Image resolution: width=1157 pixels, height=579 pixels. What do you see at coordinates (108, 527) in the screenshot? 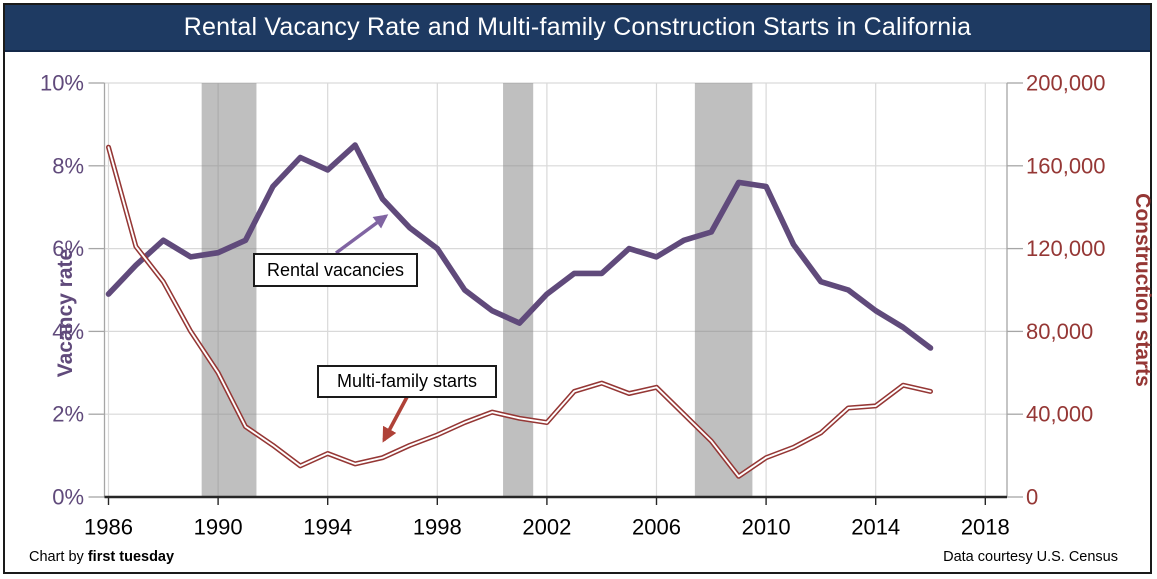
I see `x-axis-tick-label: 1986` at bounding box center [108, 527].